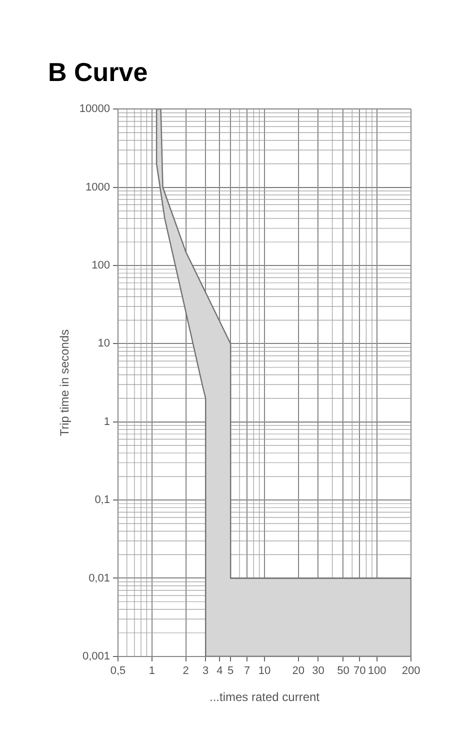 The width and height of the screenshot is (474, 742). I want to click on x-tick-label: 5, so click(231, 671).